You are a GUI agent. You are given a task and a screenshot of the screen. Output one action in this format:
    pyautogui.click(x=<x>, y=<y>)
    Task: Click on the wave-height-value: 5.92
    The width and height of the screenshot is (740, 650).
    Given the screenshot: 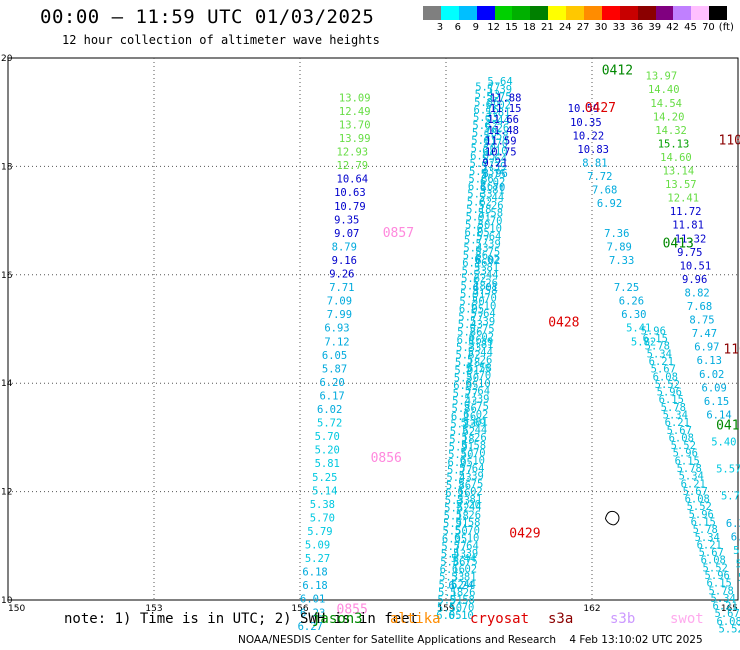 What is the action you would take?
    pyautogui.click(x=739, y=578)
    